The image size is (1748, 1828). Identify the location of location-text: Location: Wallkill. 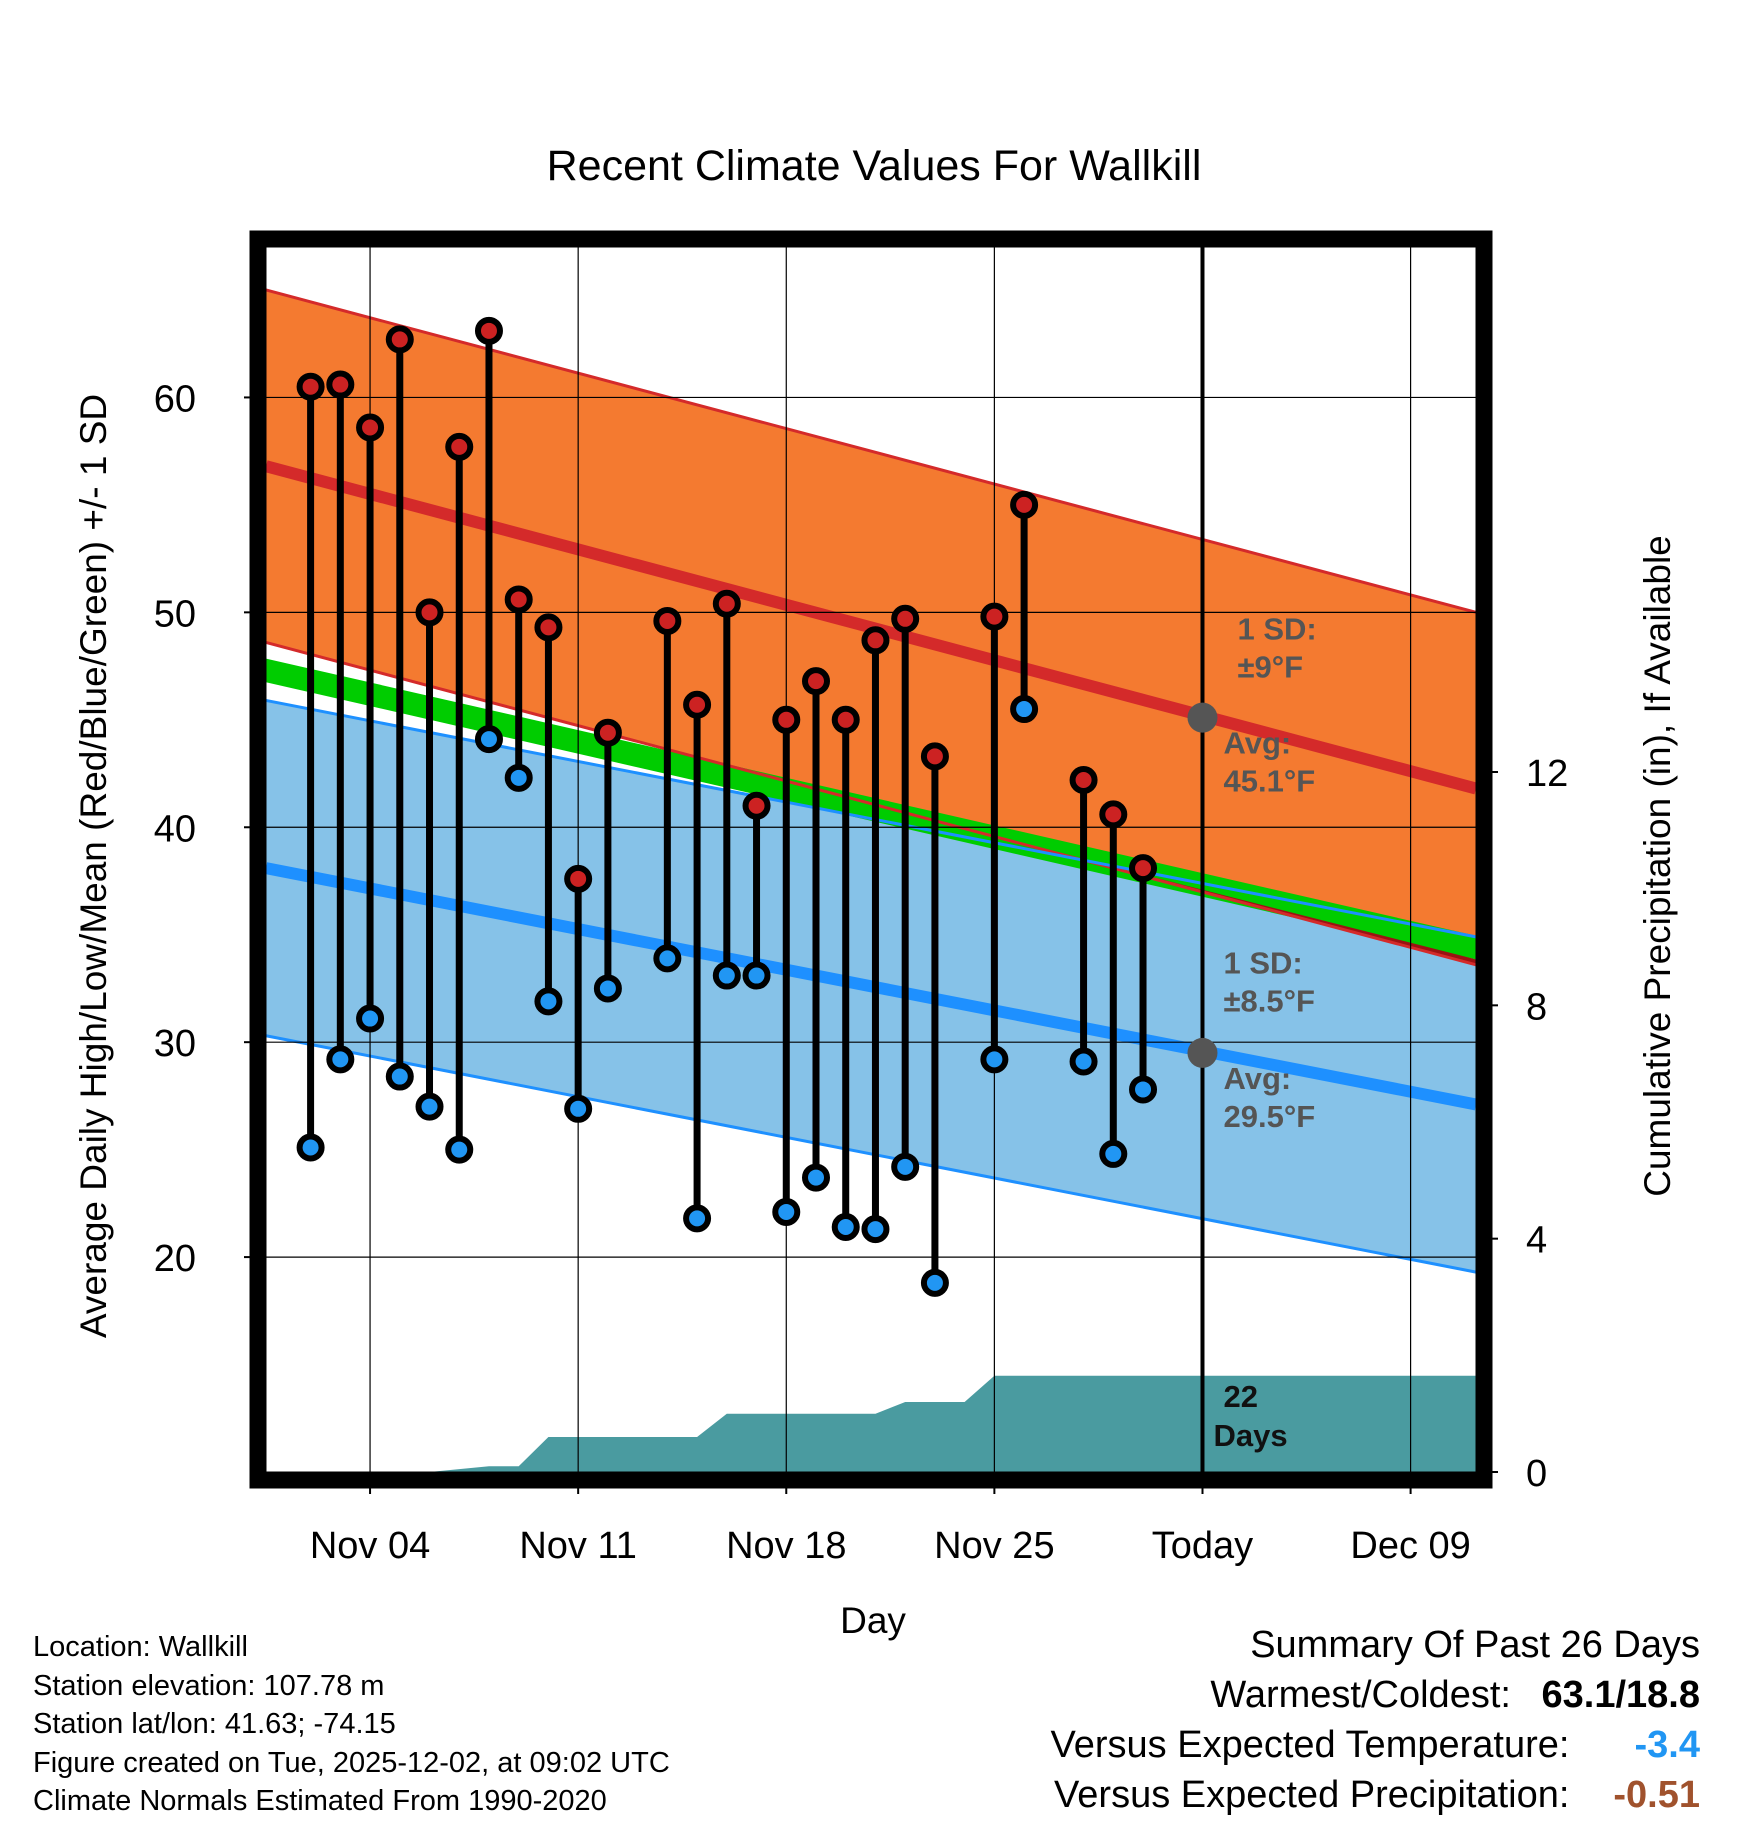
(140, 1647).